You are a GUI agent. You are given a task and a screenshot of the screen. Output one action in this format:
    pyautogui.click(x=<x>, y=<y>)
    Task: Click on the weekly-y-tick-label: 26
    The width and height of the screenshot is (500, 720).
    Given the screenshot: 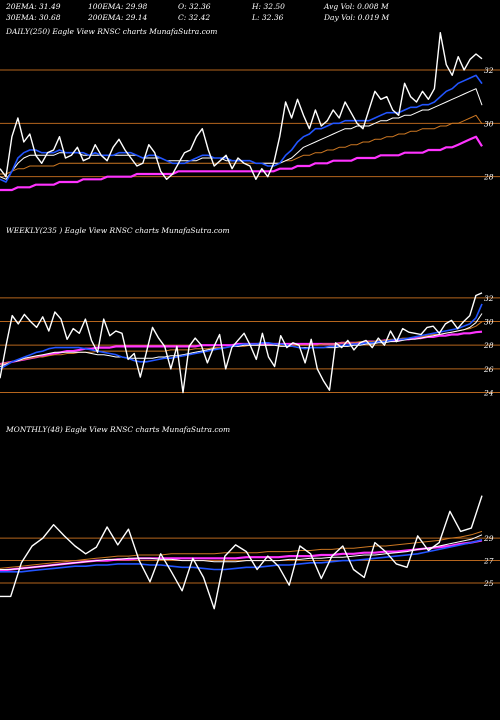 What is the action you would take?
    pyautogui.click(x=488, y=369)
    